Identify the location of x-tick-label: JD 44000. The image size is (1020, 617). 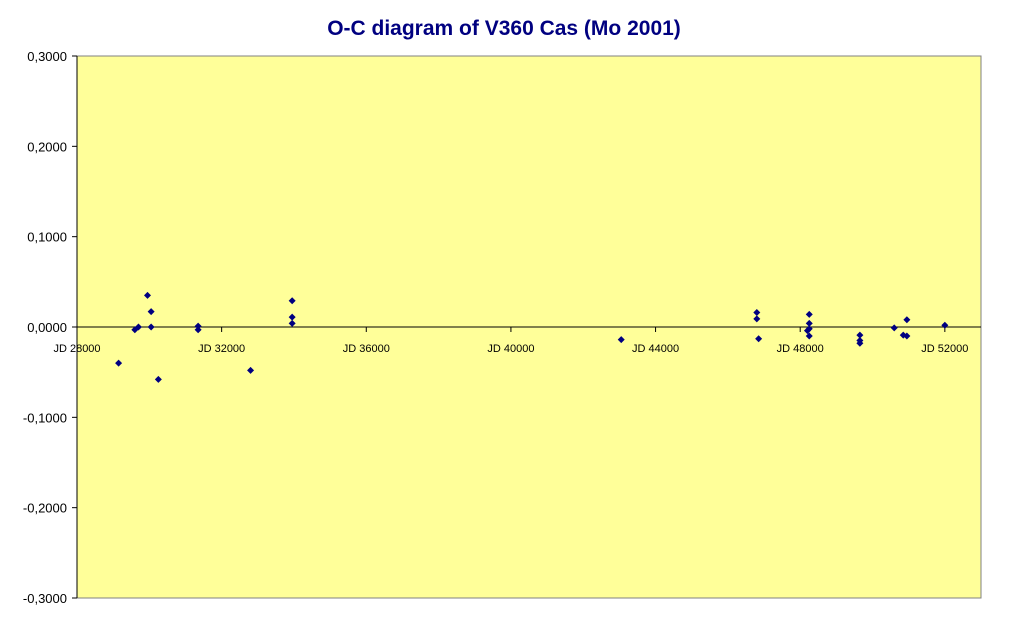
(655, 349).